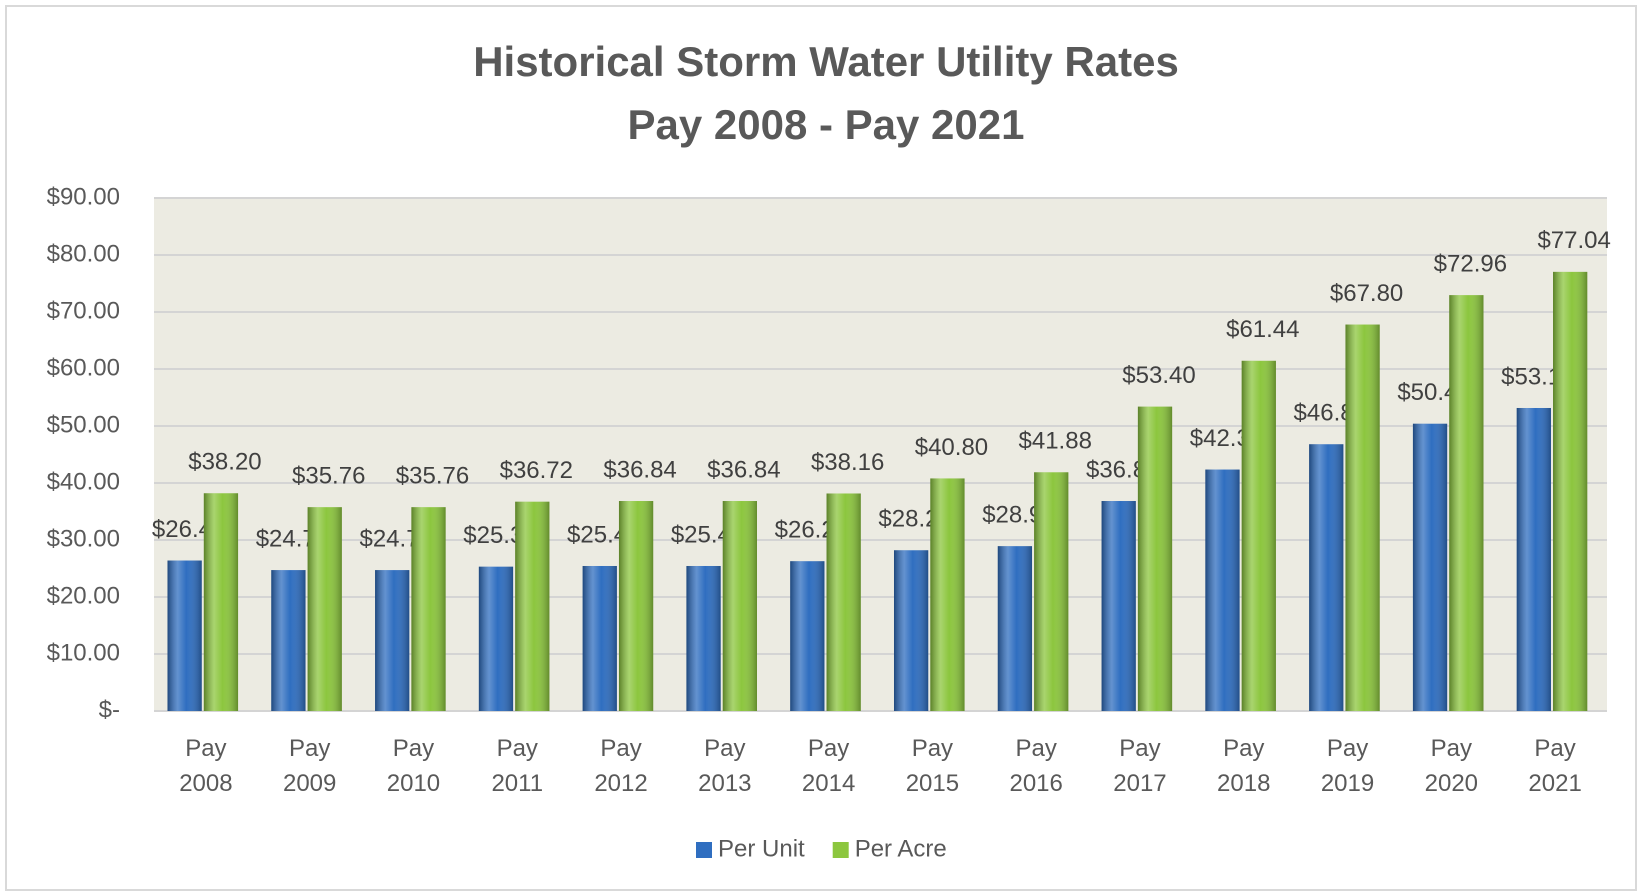  Describe the element at coordinates (83, 595) in the screenshot. I see `y-tick-label: $20.00` at that location.